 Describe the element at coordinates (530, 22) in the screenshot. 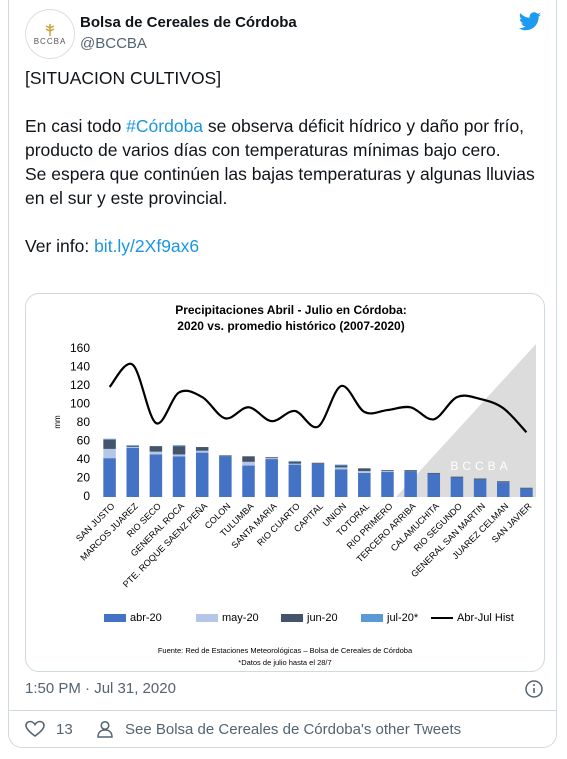

I see `twitter-logo` at that location.